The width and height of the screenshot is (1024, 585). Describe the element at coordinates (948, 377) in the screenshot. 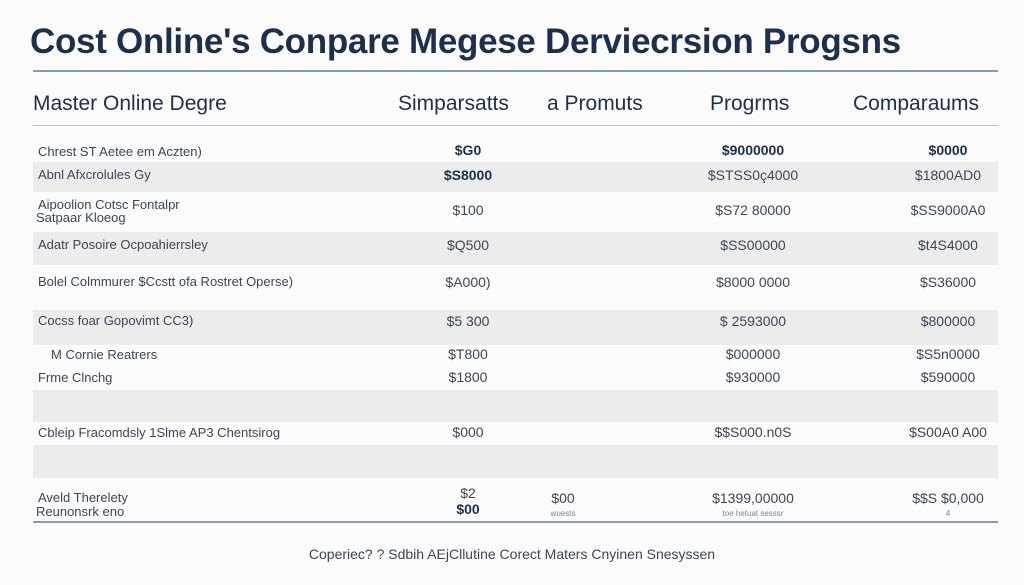

I see `cell-value: $590000` at that location.